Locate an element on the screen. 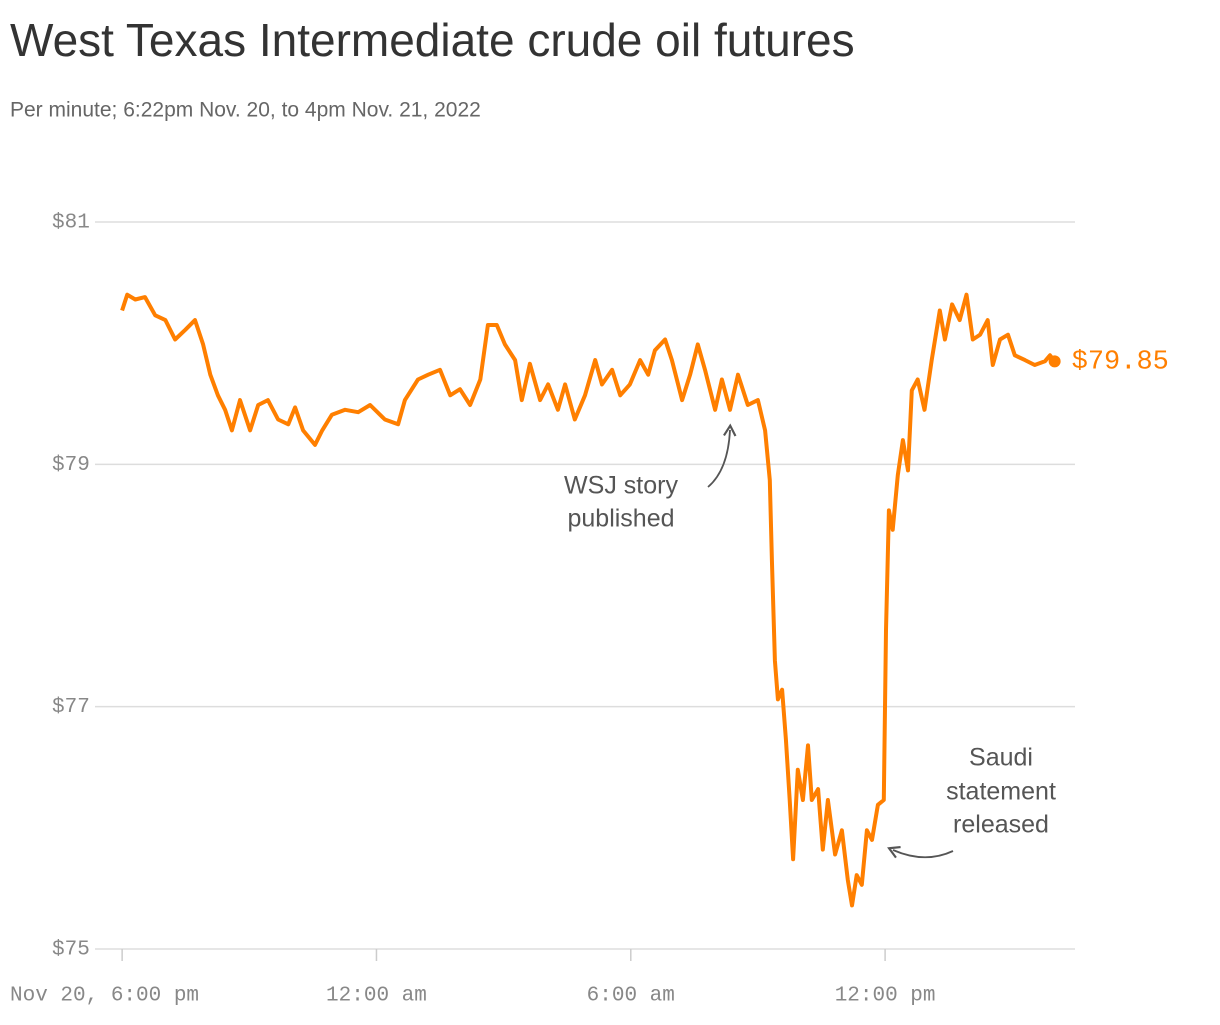 The width and height of the screenshot is (1220, 1025). y-tick-label: $79 is located at coordinates (71, 465).